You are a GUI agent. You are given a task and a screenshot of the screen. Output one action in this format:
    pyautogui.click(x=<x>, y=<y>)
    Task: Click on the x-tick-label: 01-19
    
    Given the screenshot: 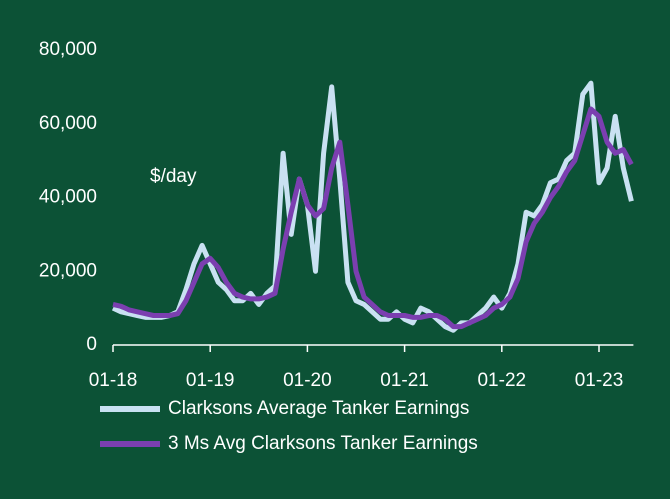 What is the action you would take?
    pyautogui.click(x=210, y=380)
    